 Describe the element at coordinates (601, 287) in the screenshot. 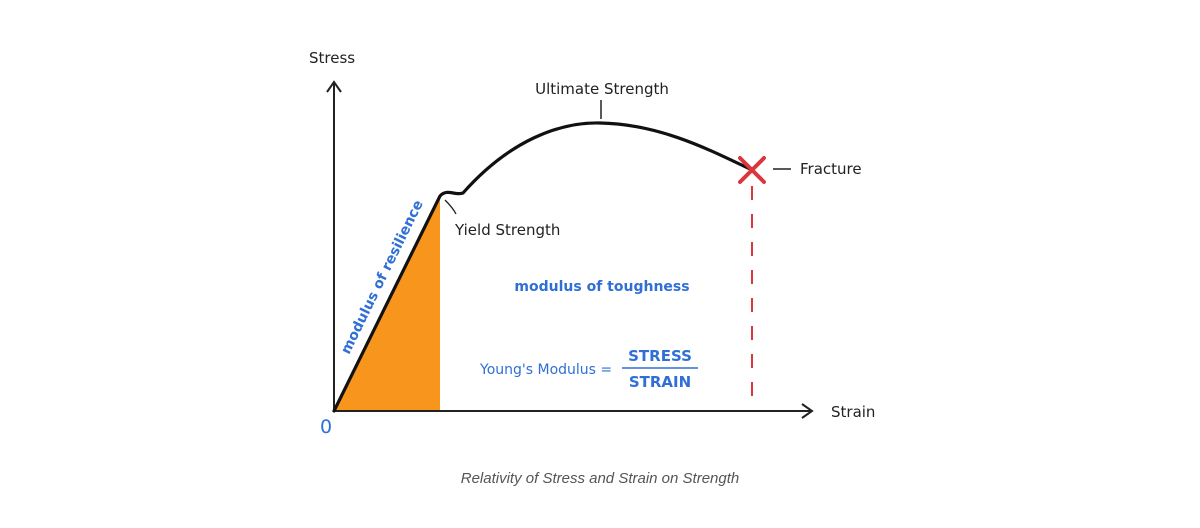

I see `modulus-of-toughness-label: modulus of toughness` at that location.